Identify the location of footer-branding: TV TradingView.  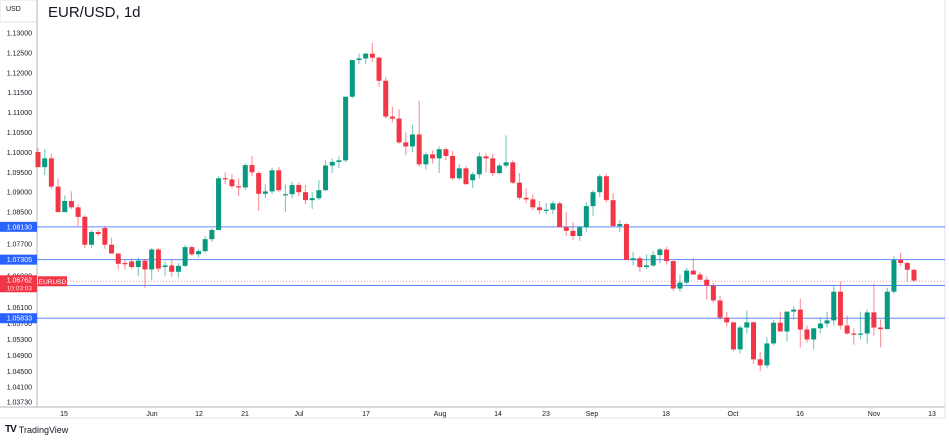
(36, 429).